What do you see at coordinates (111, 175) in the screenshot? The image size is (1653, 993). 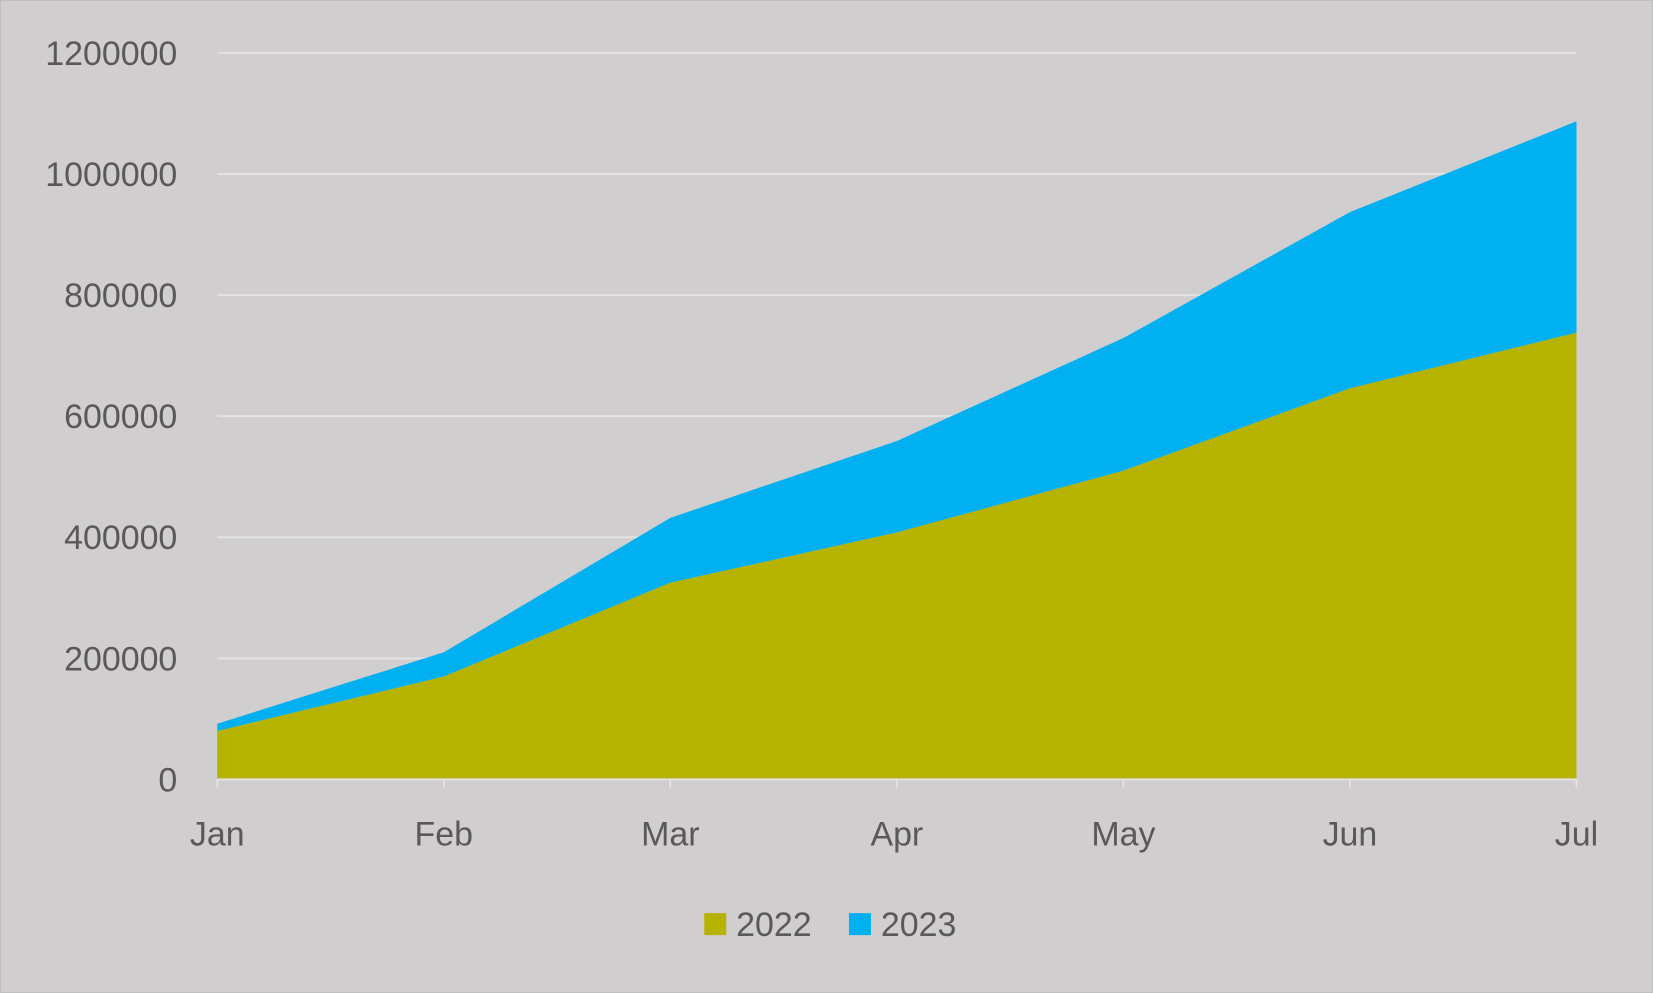 I see `y-tick-label: 1000000` at bounding box center [111, 175].